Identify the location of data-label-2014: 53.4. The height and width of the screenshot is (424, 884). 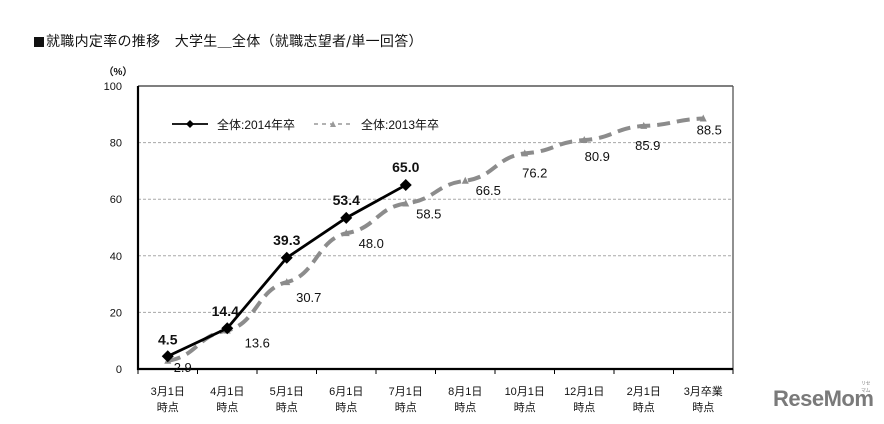
(346, 200).